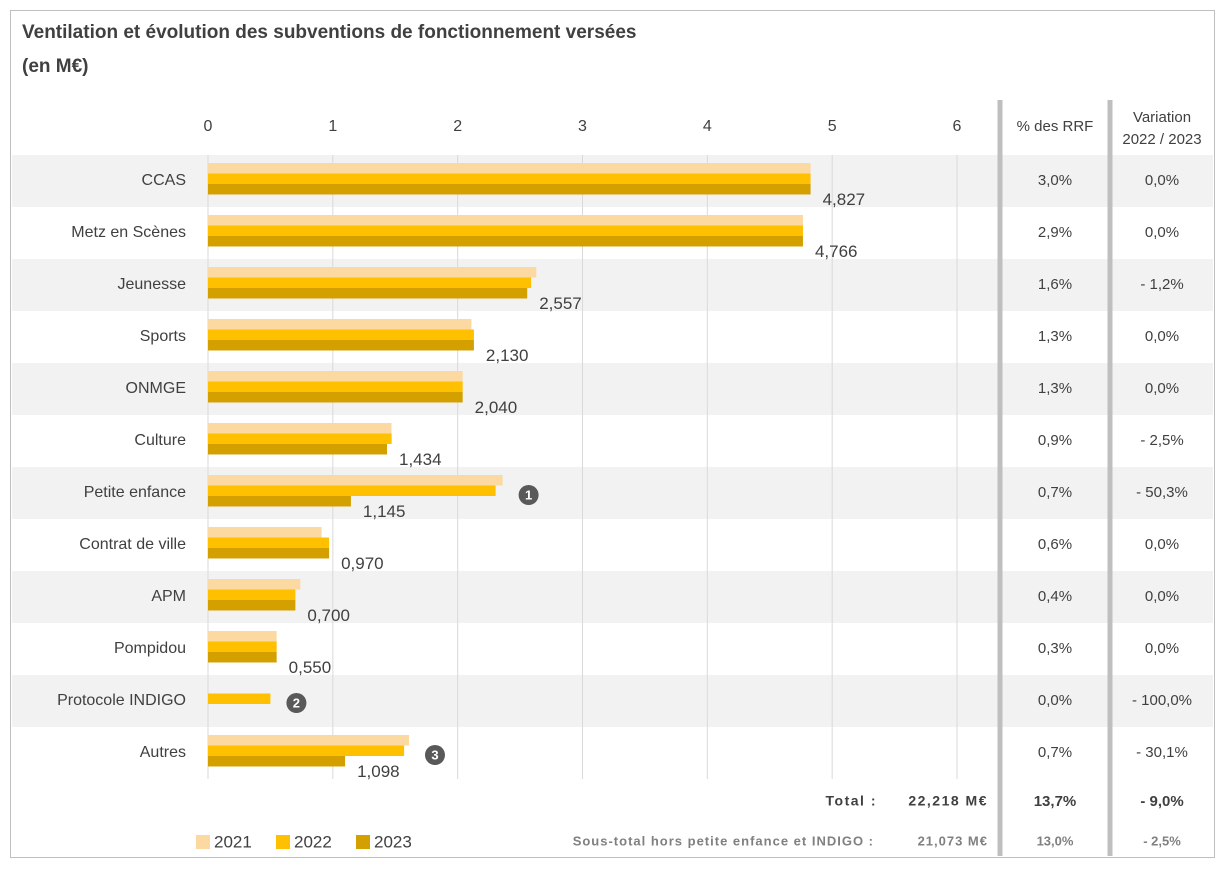 Image resolution: width=1224 pixels, height=872 pixels. Describe the element at coordinates (393, 841) in the screenshot. I see `legend-label: 2023` at that location.